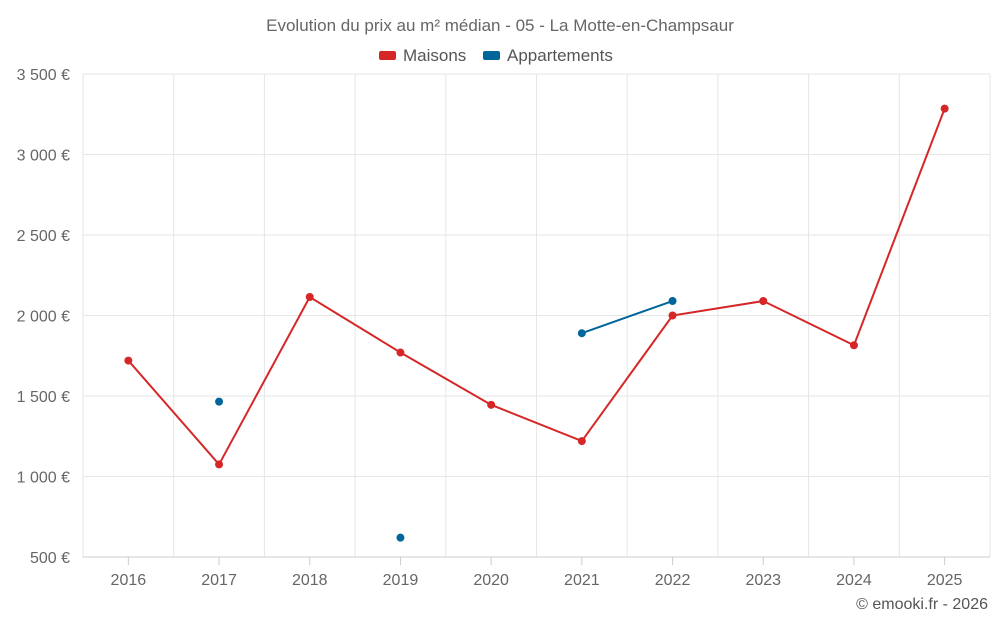 This screenshot has height=625, width=1000. What do you see at coordinates (582, 580) in the screenshot?
I see `x-tick-label: 2021` at bounding box center [582, 580].